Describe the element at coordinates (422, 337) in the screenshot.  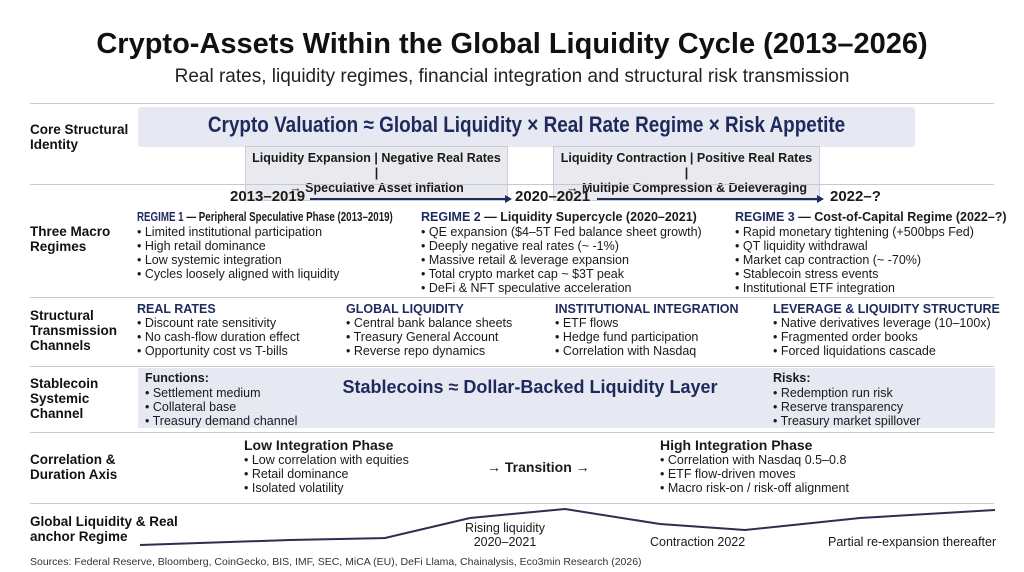
I see `list-item: • Treasury General Account` at that location.